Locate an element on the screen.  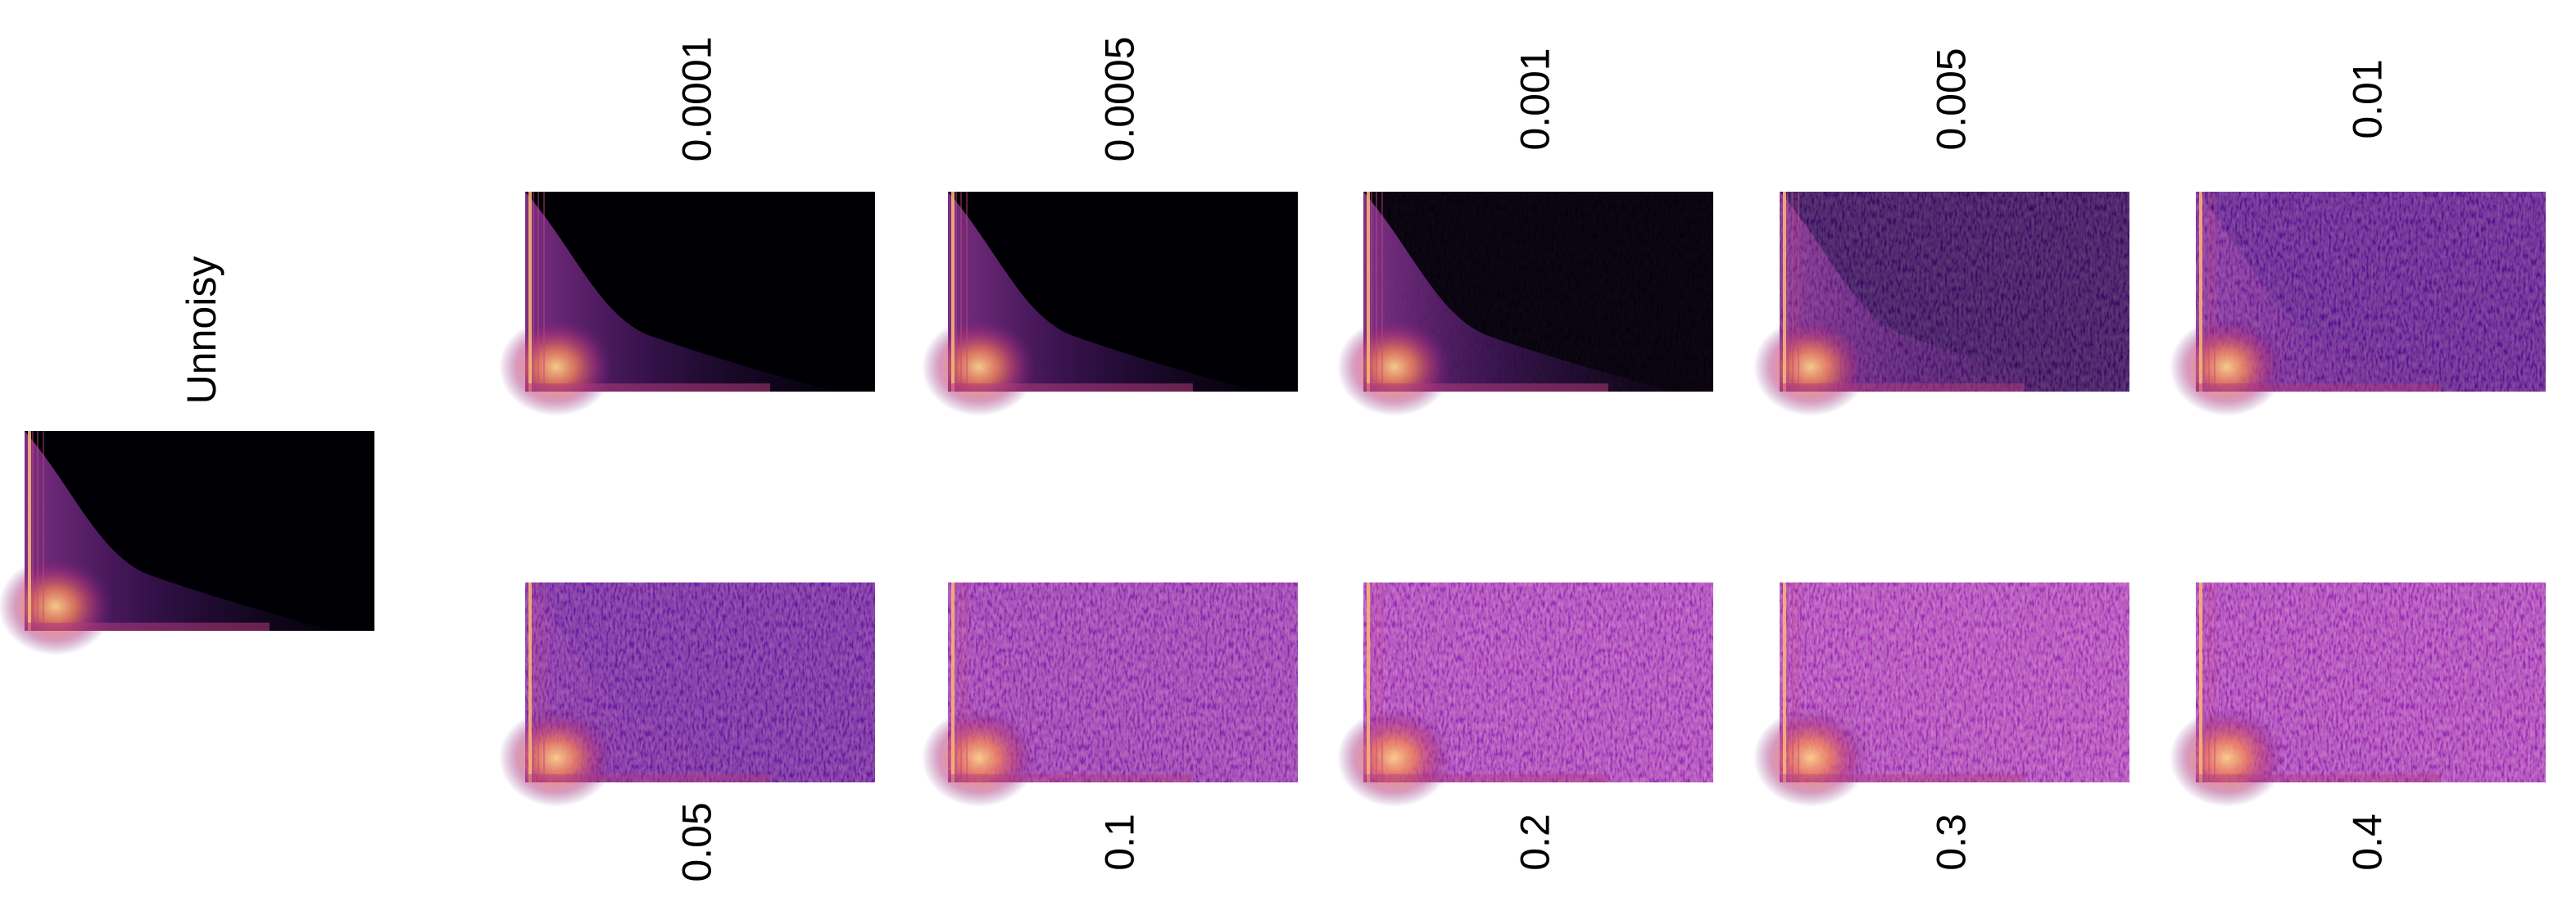
panel-label: 0.4 is located at coordinates (2368, 843).